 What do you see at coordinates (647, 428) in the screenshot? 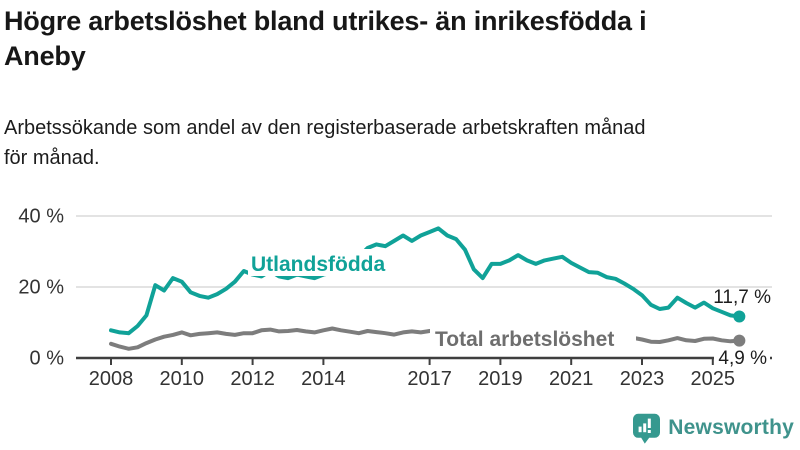
I see `bar-chart-speech-bubble-icon` at bounding box center [647, 428].